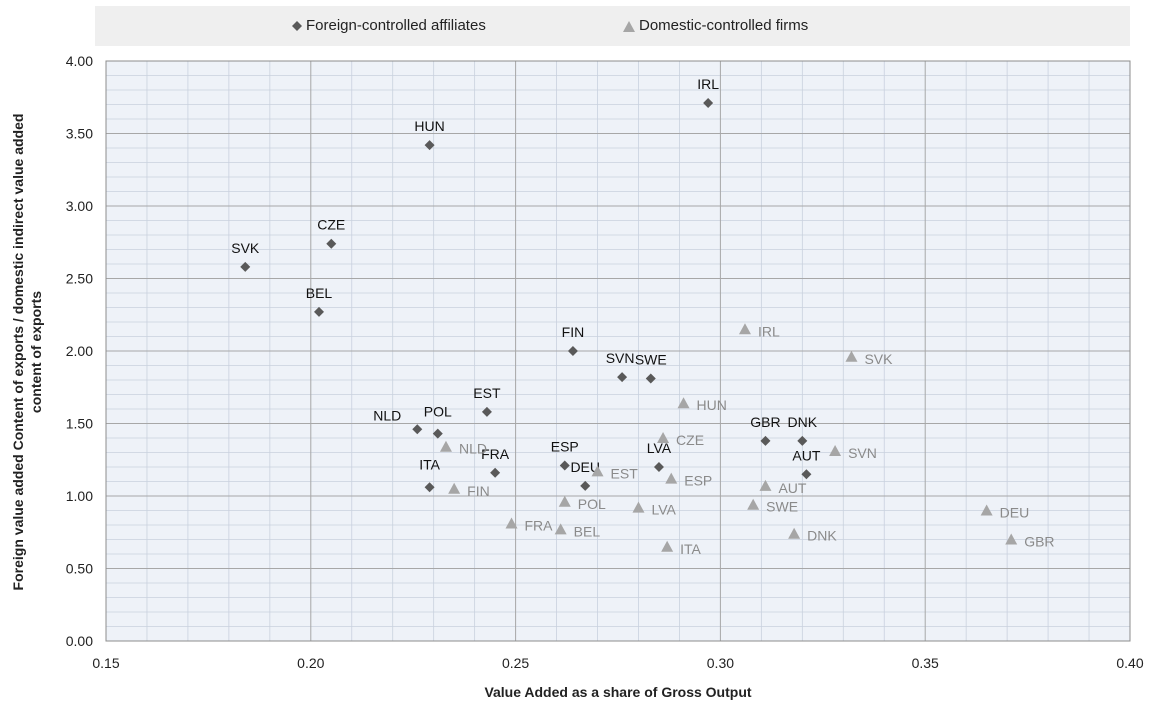 This screenshot has height=705, width=1150. What do you see at coordinates (429, 487) in the screenshot?
I see `foreign-point-ita` at bounding box center [429, 487].